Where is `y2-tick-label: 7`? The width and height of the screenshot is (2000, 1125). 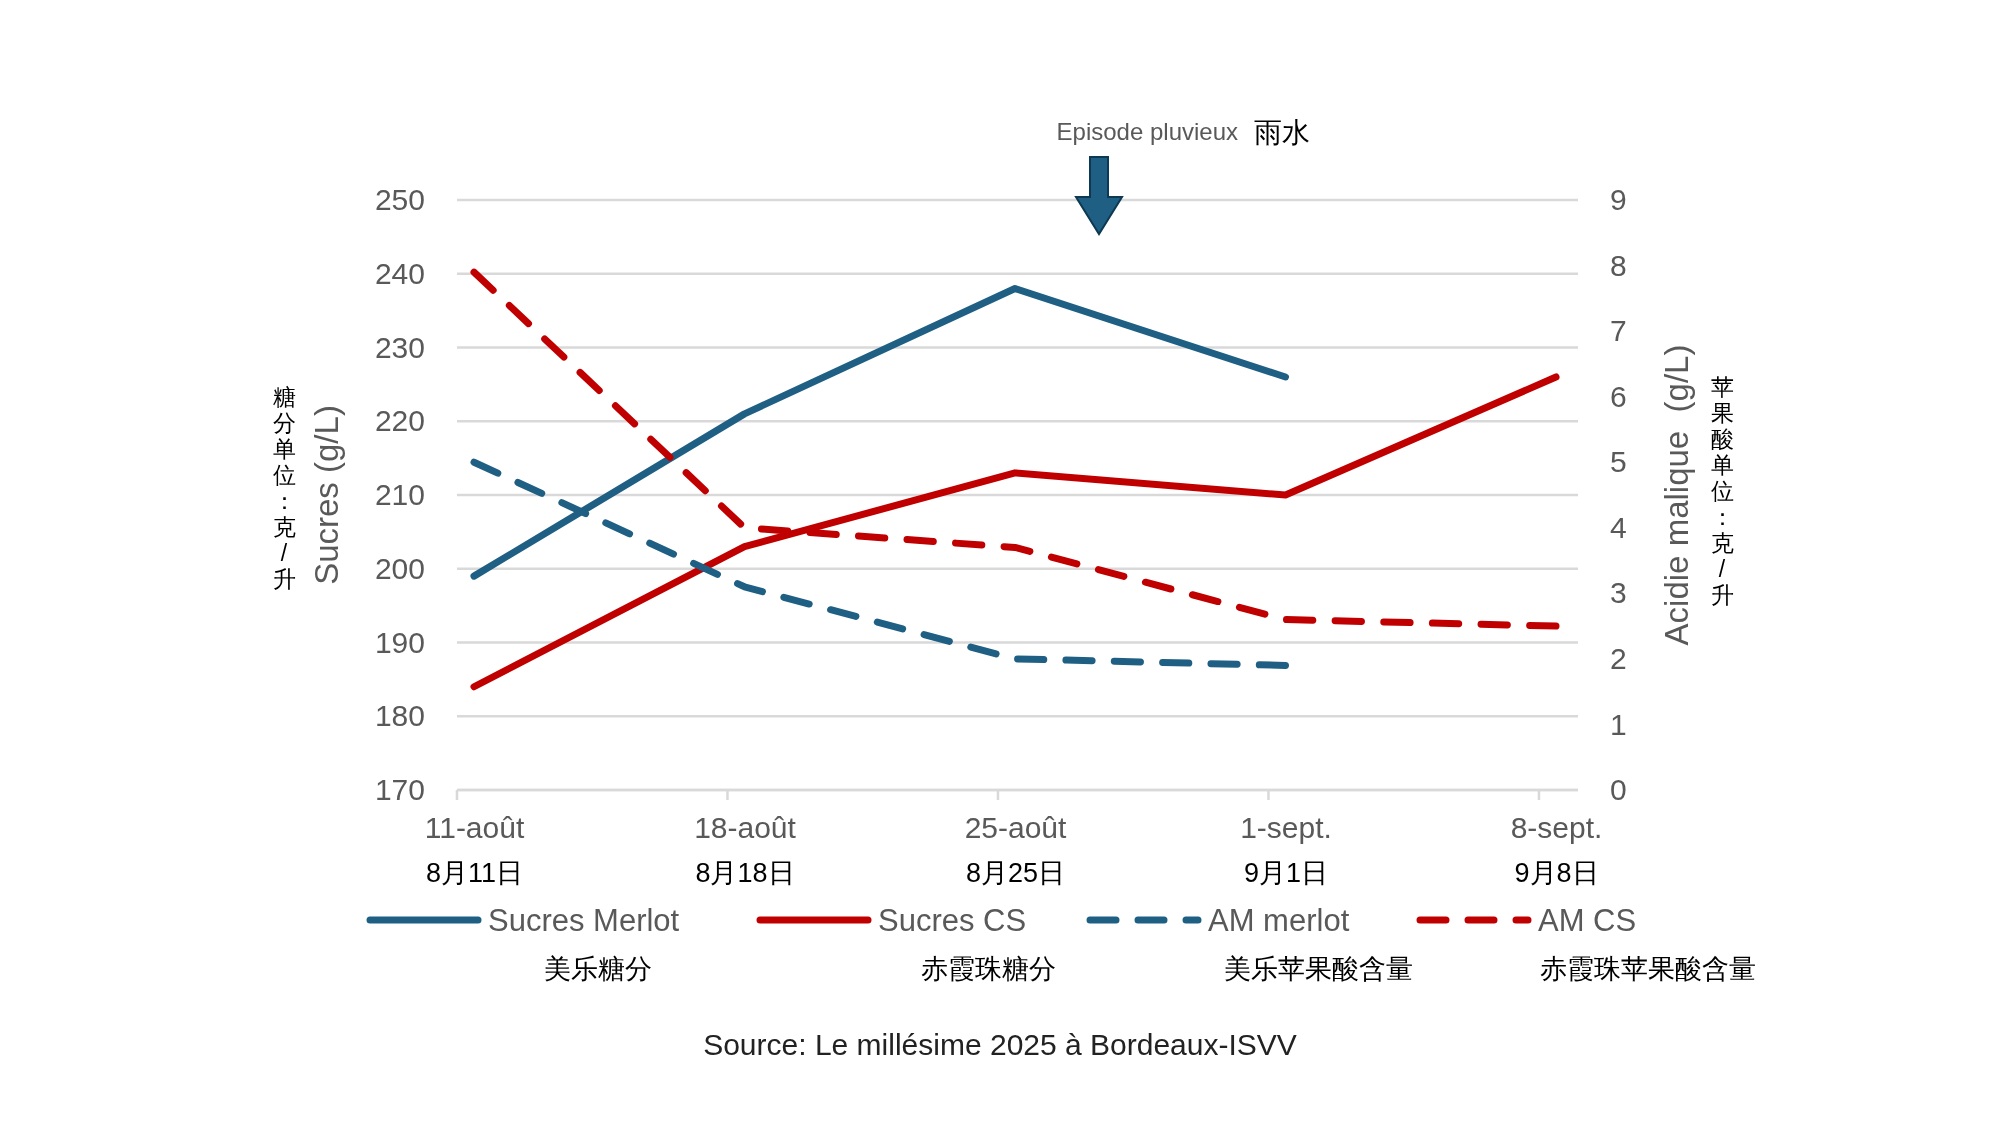
y2-tick-label: 7 is located at coordinates (1618, 331).